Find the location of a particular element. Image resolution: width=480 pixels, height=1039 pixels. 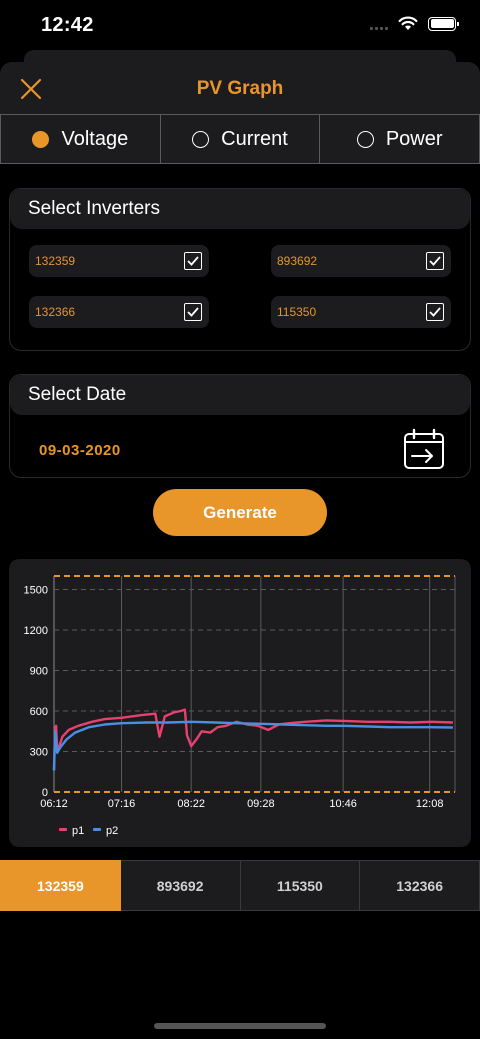

tab-132359: 132359 is located at coordinates (60, 885).